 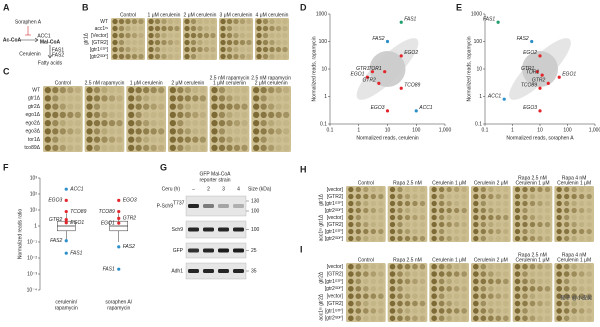 What do you see at coordinates (301, 249) in the screenshot?
I see `panel-label: I` at bounding box center [301, 249].